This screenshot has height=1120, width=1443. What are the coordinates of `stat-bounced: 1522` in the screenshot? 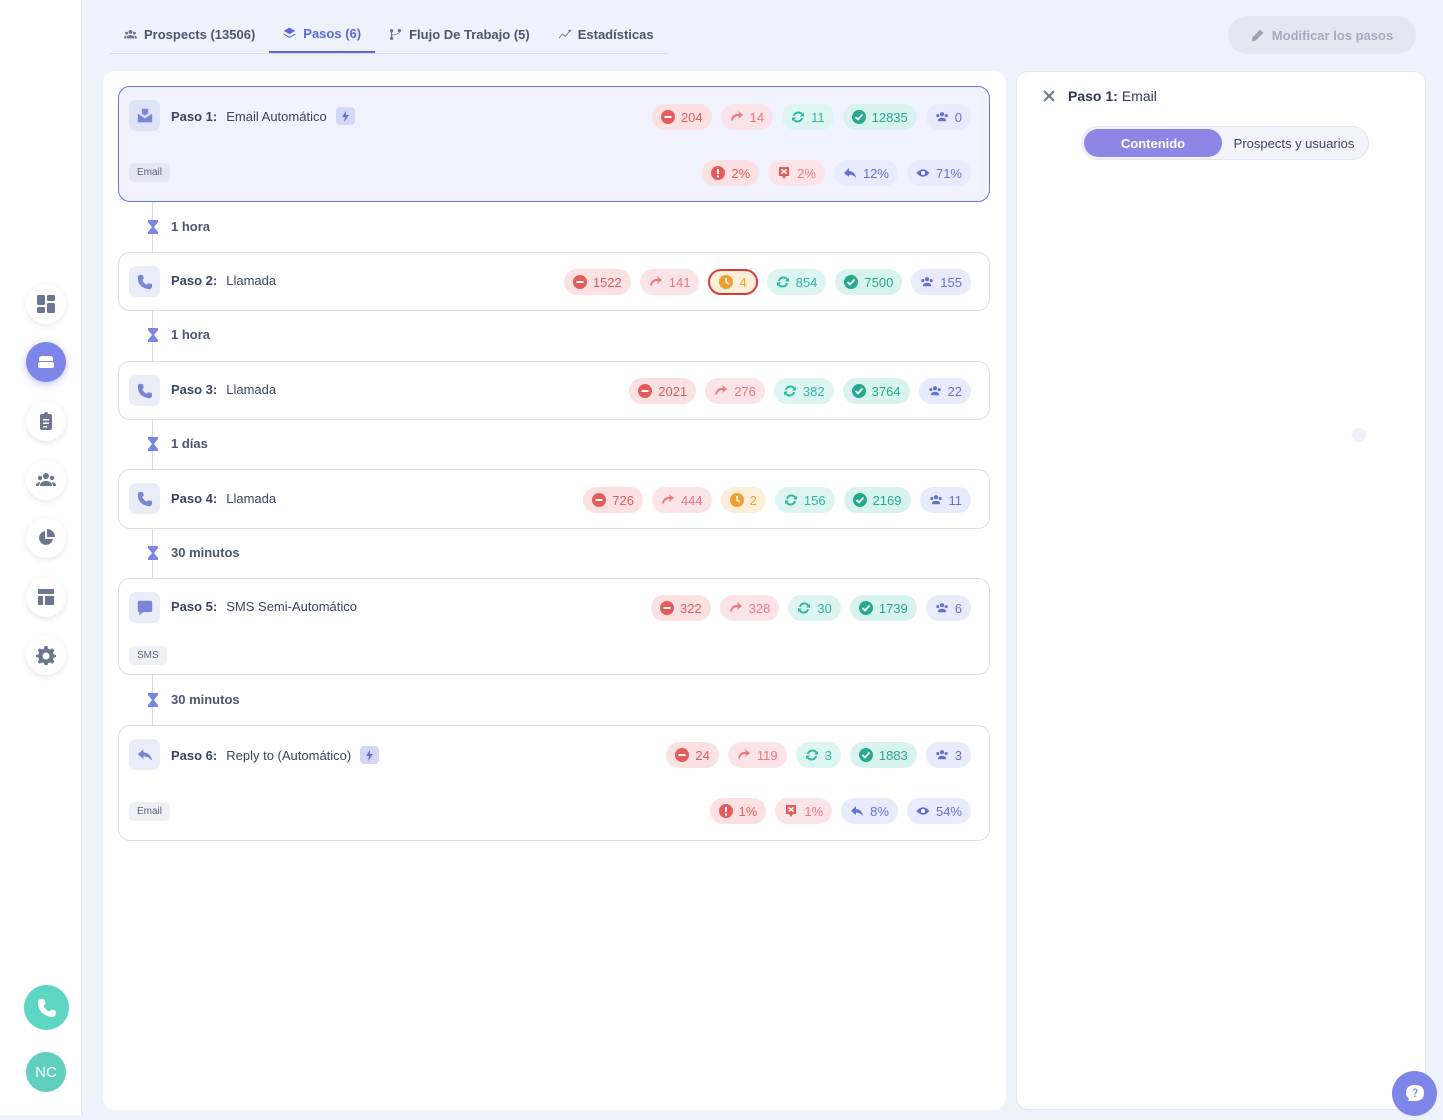 It's located at (597, 282).